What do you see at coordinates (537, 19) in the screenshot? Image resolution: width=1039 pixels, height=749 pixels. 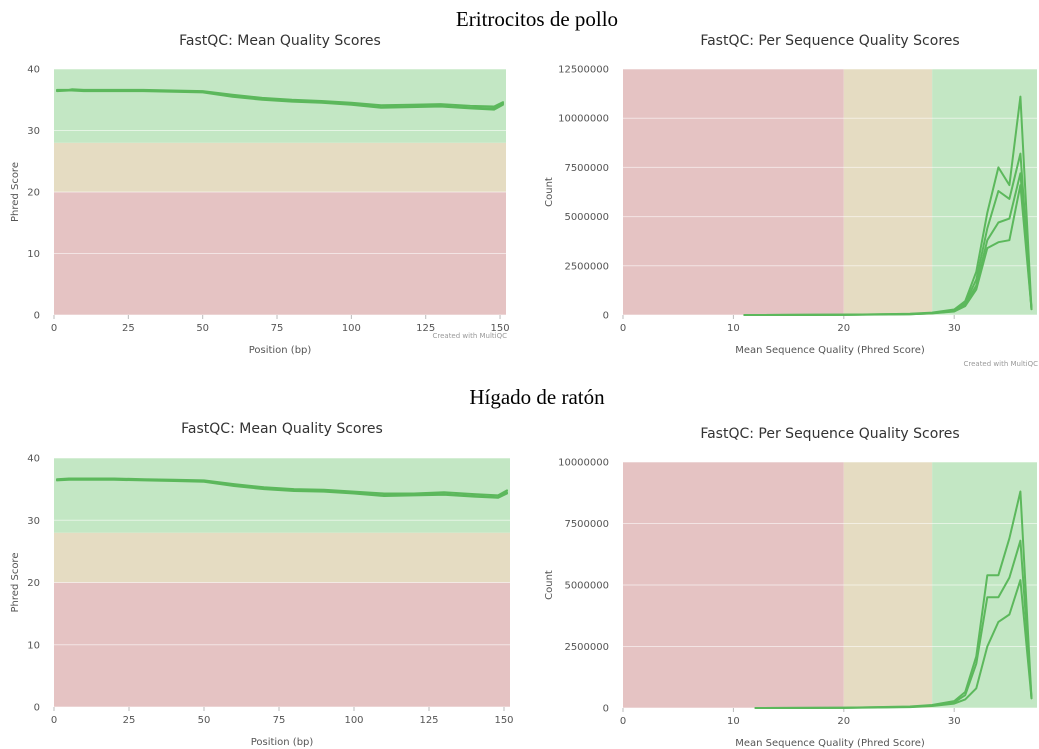 I see `section-heading: Eritrocitos de pollo` at bounding box center [537, 19].